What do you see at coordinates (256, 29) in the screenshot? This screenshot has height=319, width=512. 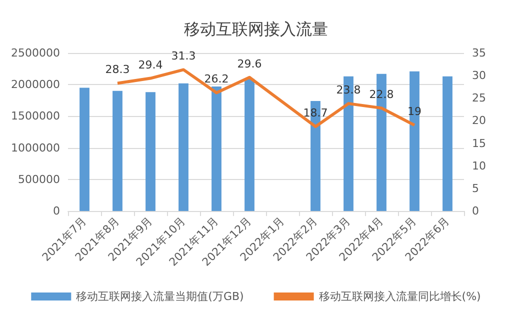 I see `chart-title: 移动互联网接入流量` at bounding box center [256, 29].